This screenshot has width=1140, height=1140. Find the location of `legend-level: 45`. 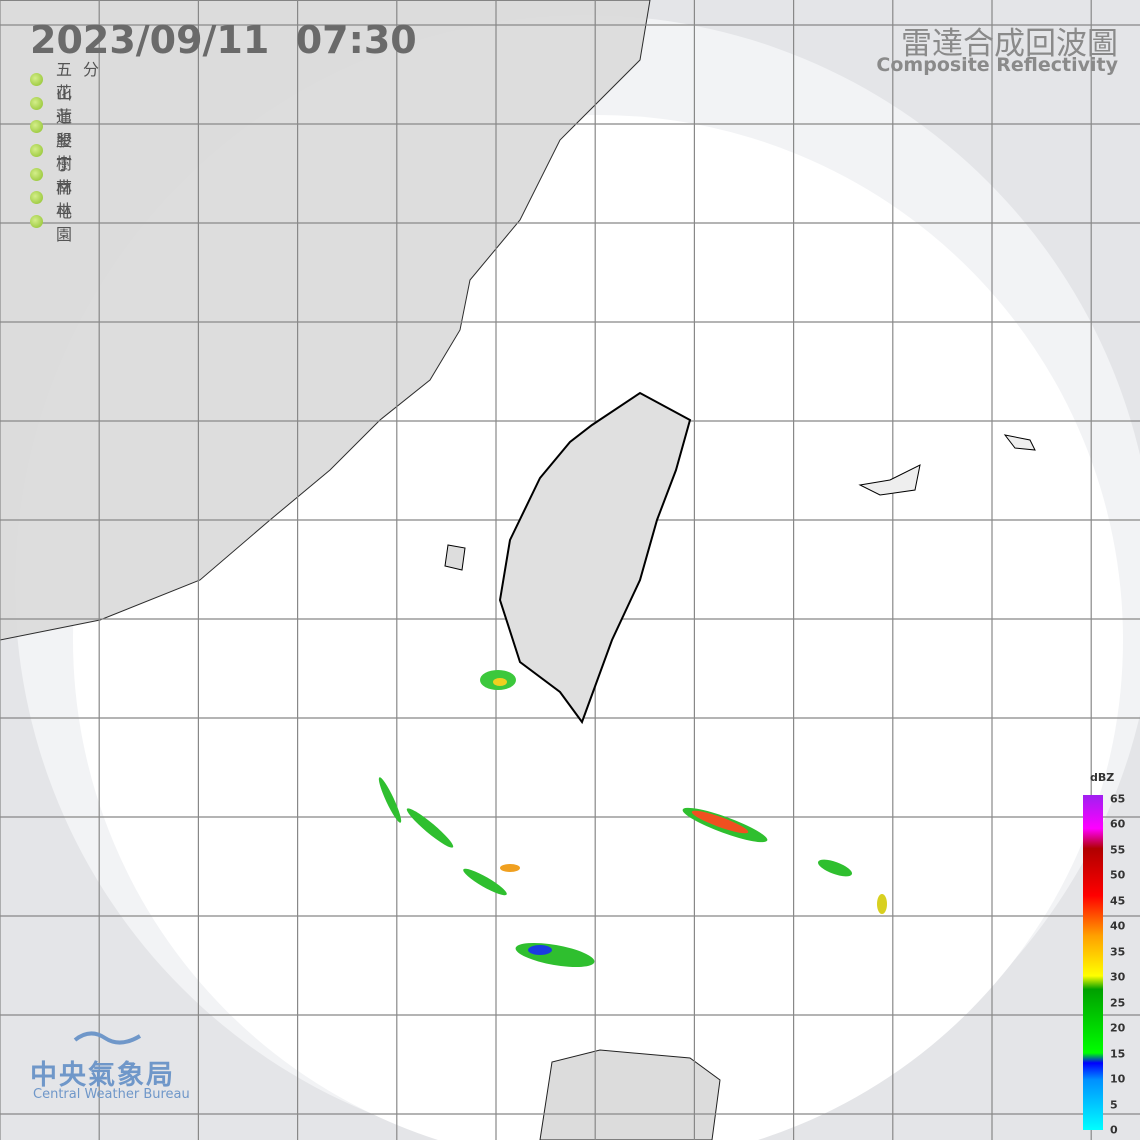

legend-level: 45 is located at coordinates (1118, 901).